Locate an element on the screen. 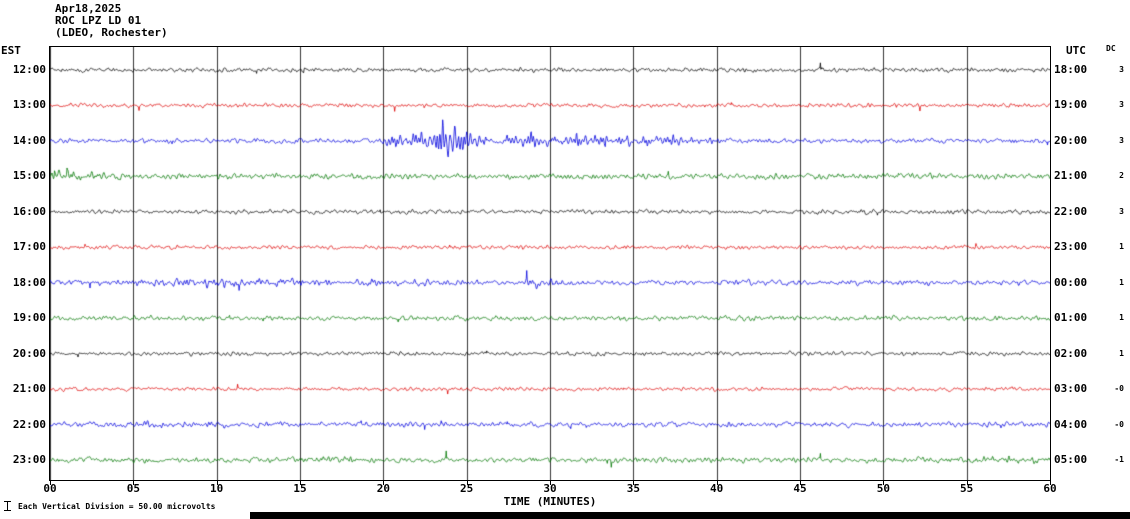  x-tick-label: 50 is located at coordinates (883, 488).